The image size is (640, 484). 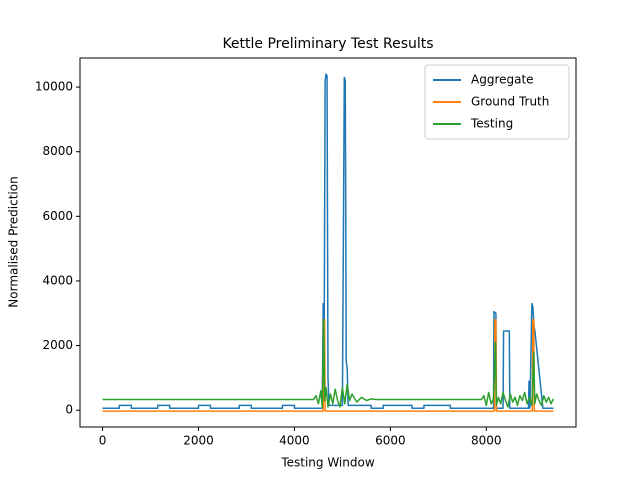 What do you see at coordinates (491, 124) in the screenshot?
I see `legend-label: Testing` at bounding box center [491, 124].